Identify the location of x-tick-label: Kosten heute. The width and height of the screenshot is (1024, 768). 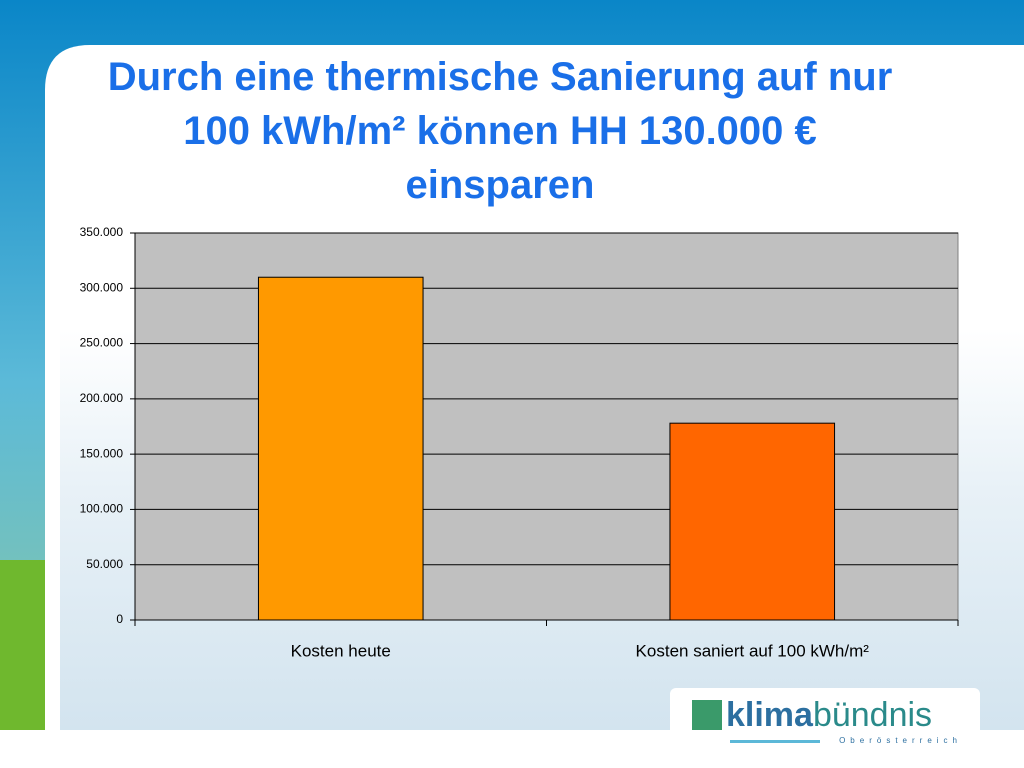
(341, 650).